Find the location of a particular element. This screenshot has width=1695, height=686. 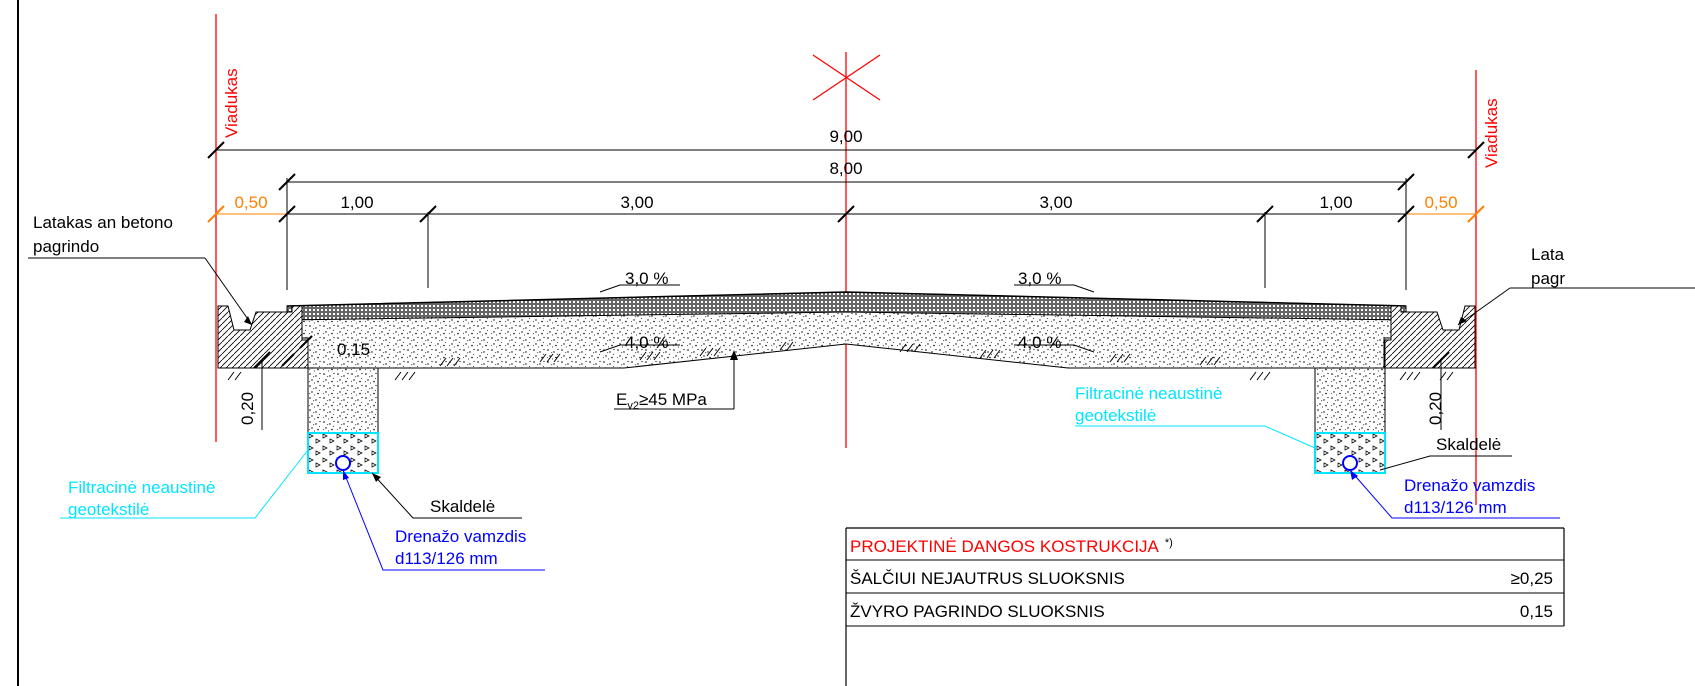

base-thickness-label: 0,15 is located at coordinates (353, 349).